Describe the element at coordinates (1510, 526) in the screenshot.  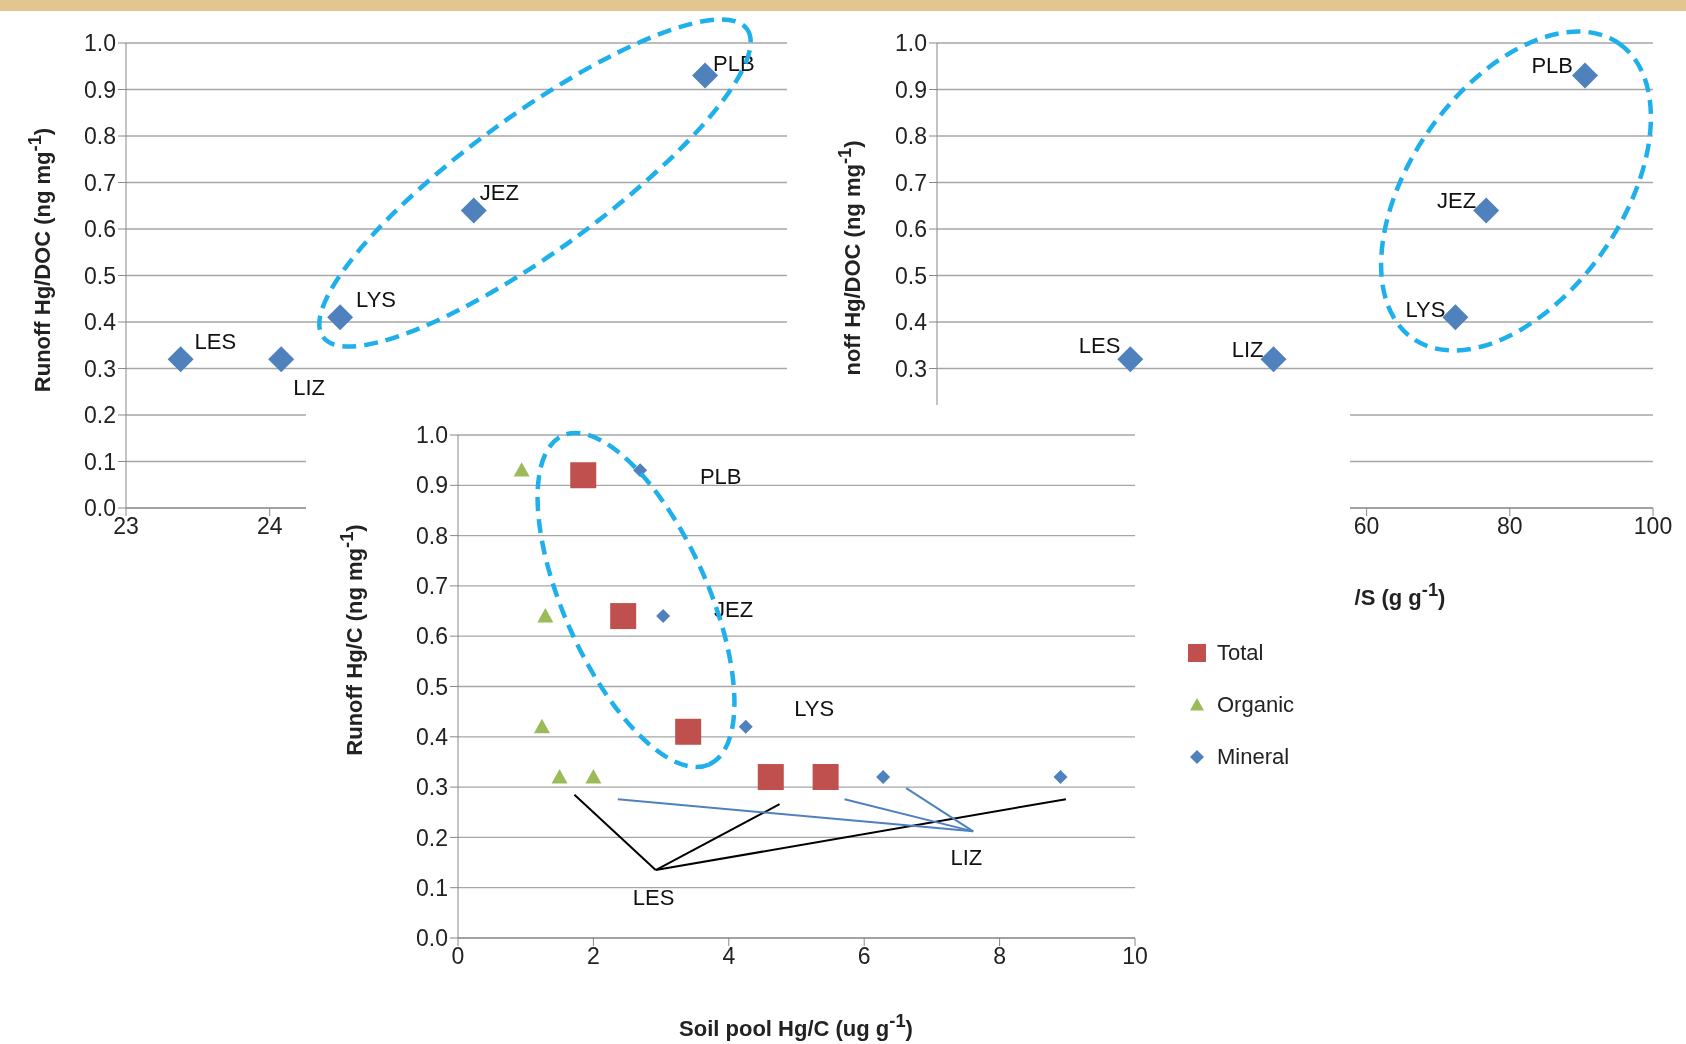
I see `x-tick-label: 80` at that location.